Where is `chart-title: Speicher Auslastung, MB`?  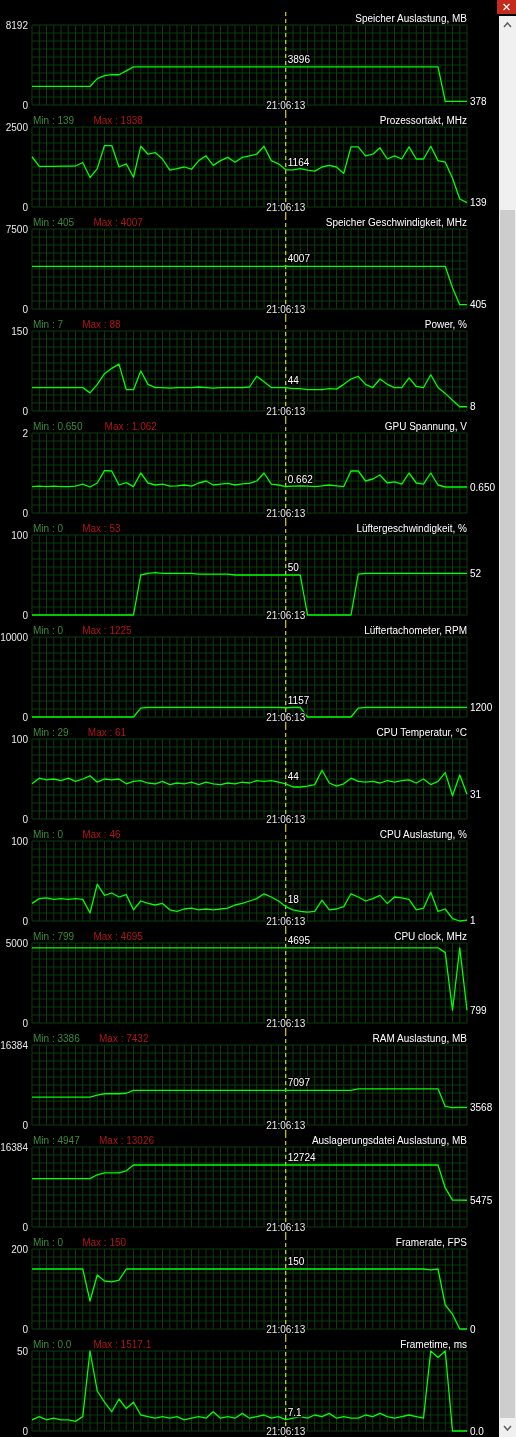
chart-title: Speicher Auslastung, MB is located at coordinates (411, 18).